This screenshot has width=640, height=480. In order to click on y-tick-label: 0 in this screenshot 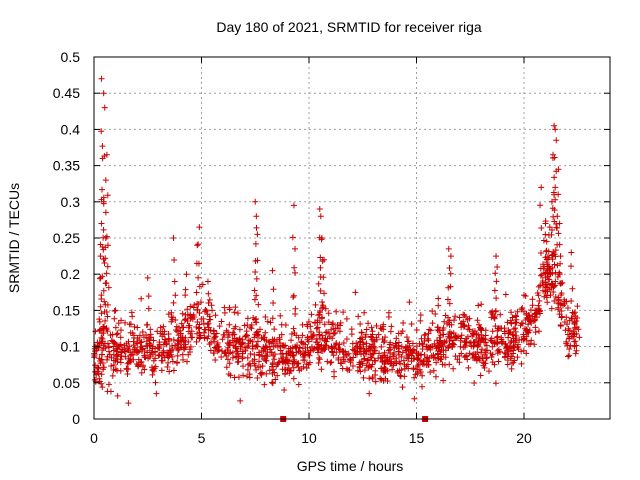, I will do `click(76, 419)`.